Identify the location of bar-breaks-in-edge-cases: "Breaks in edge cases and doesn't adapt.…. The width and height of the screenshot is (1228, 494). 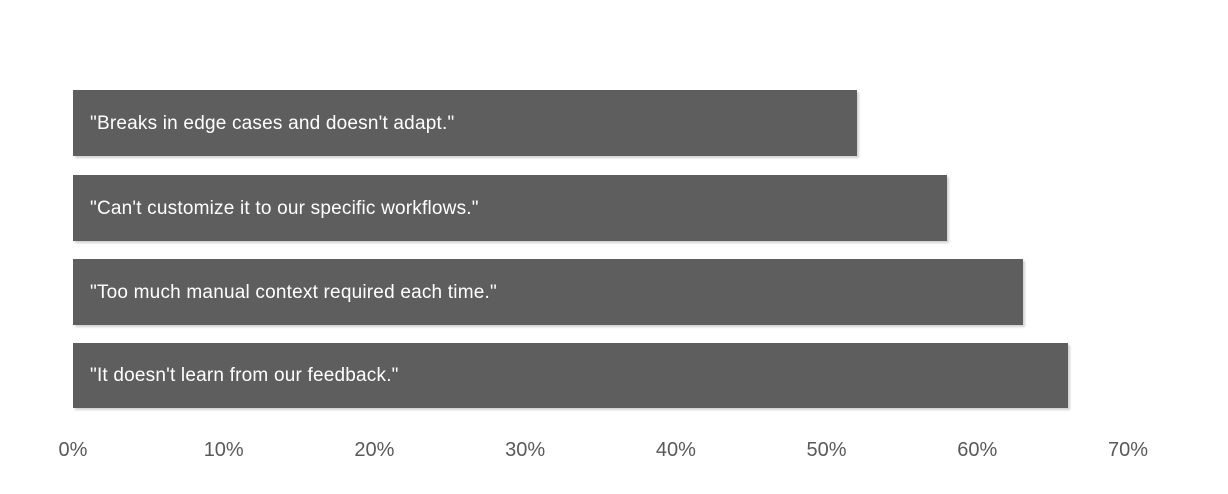
(465, 123).